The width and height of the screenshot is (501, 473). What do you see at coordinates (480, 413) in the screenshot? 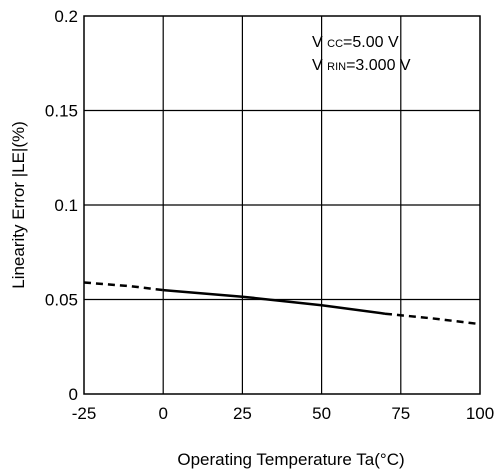
I see `x-tick-label: 100` at bounding box center [480, 413].